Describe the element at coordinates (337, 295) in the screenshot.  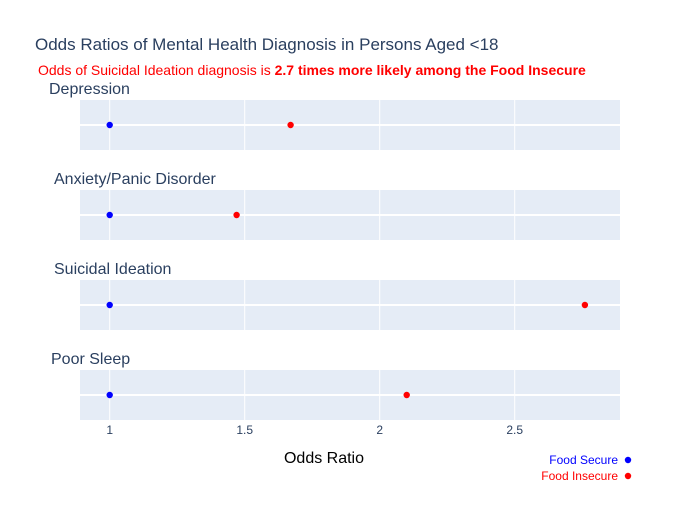
I see `panel-suicidal-ideation: Suicidal Ideation` at that location.